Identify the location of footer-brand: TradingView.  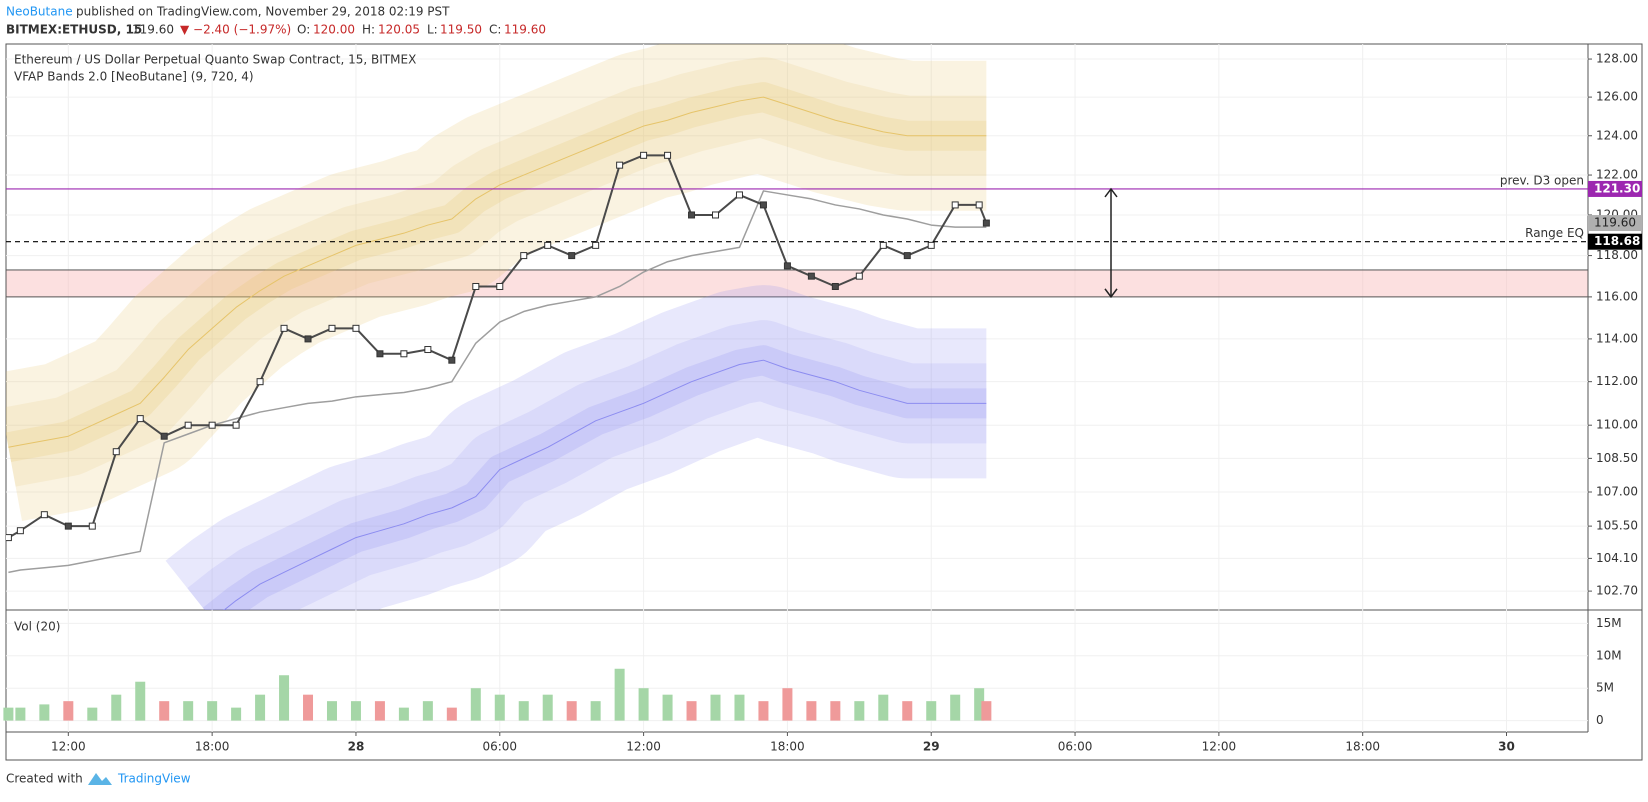
(154, 779).